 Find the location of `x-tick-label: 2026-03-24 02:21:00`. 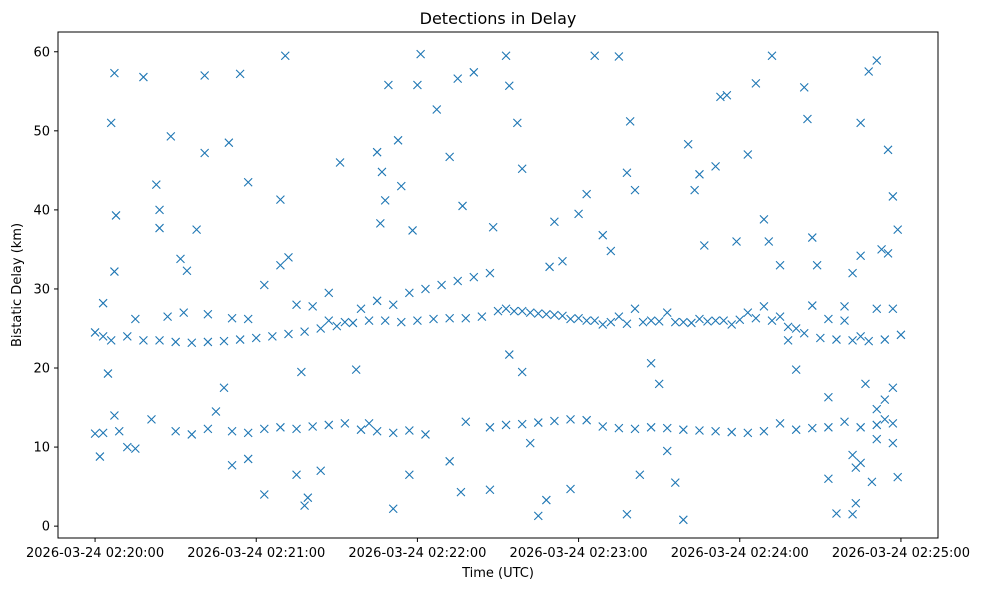

x-tick-label: 2026-03-24 02:21:00 is located at coordinates (256, 553).